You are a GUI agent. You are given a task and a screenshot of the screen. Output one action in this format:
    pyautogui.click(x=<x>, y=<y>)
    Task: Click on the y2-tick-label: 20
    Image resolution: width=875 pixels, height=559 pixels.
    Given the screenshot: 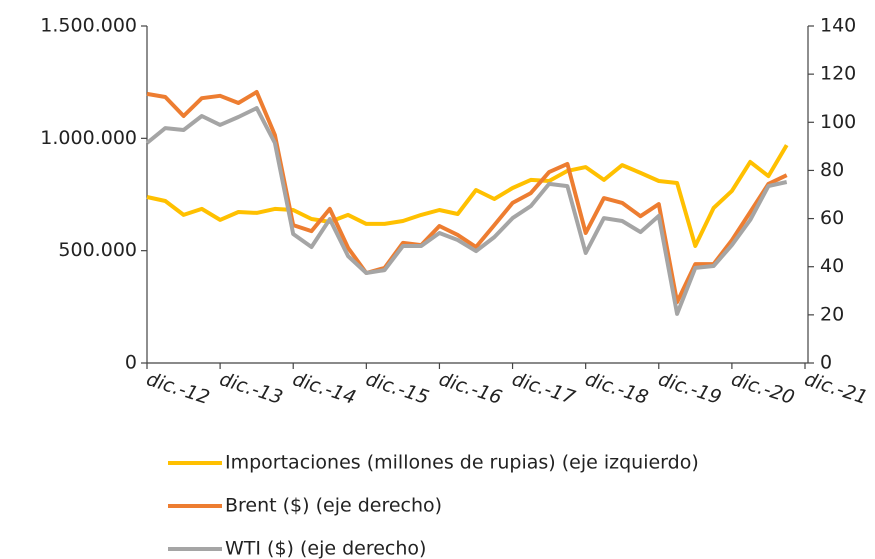 What is the action you would take?
    pyautogui.click(x=832, y=314)
    